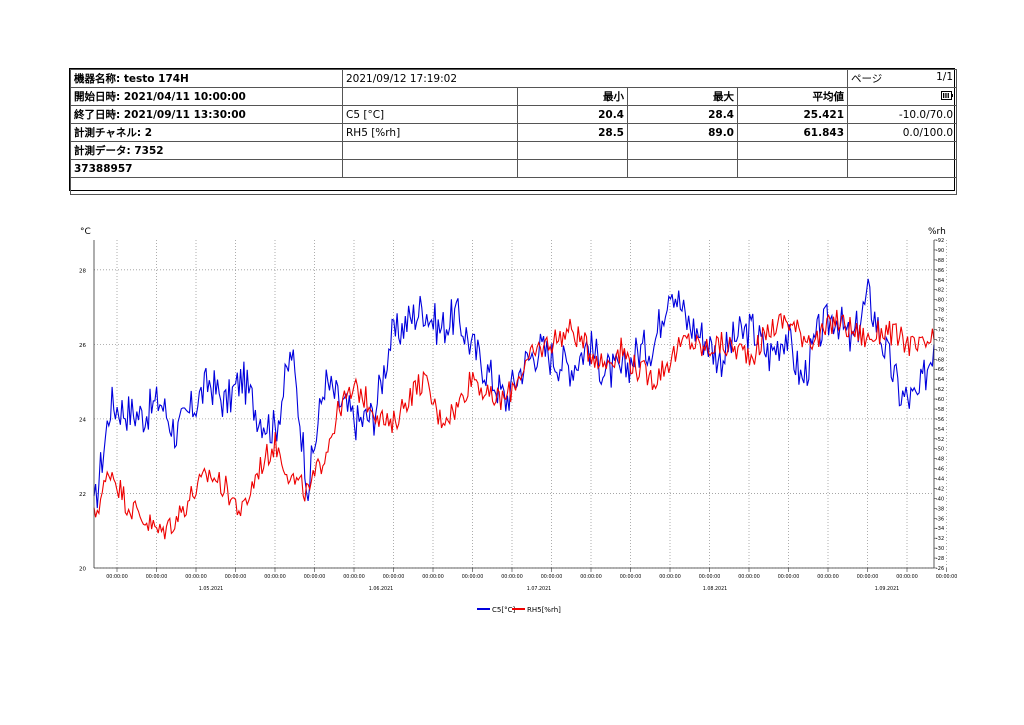 The height and width of the screenshot is (725, 1024). What do you see at coordinates (902, 96) in the screenshot?
I see `battery-icon` at bounding box center [902, 96].